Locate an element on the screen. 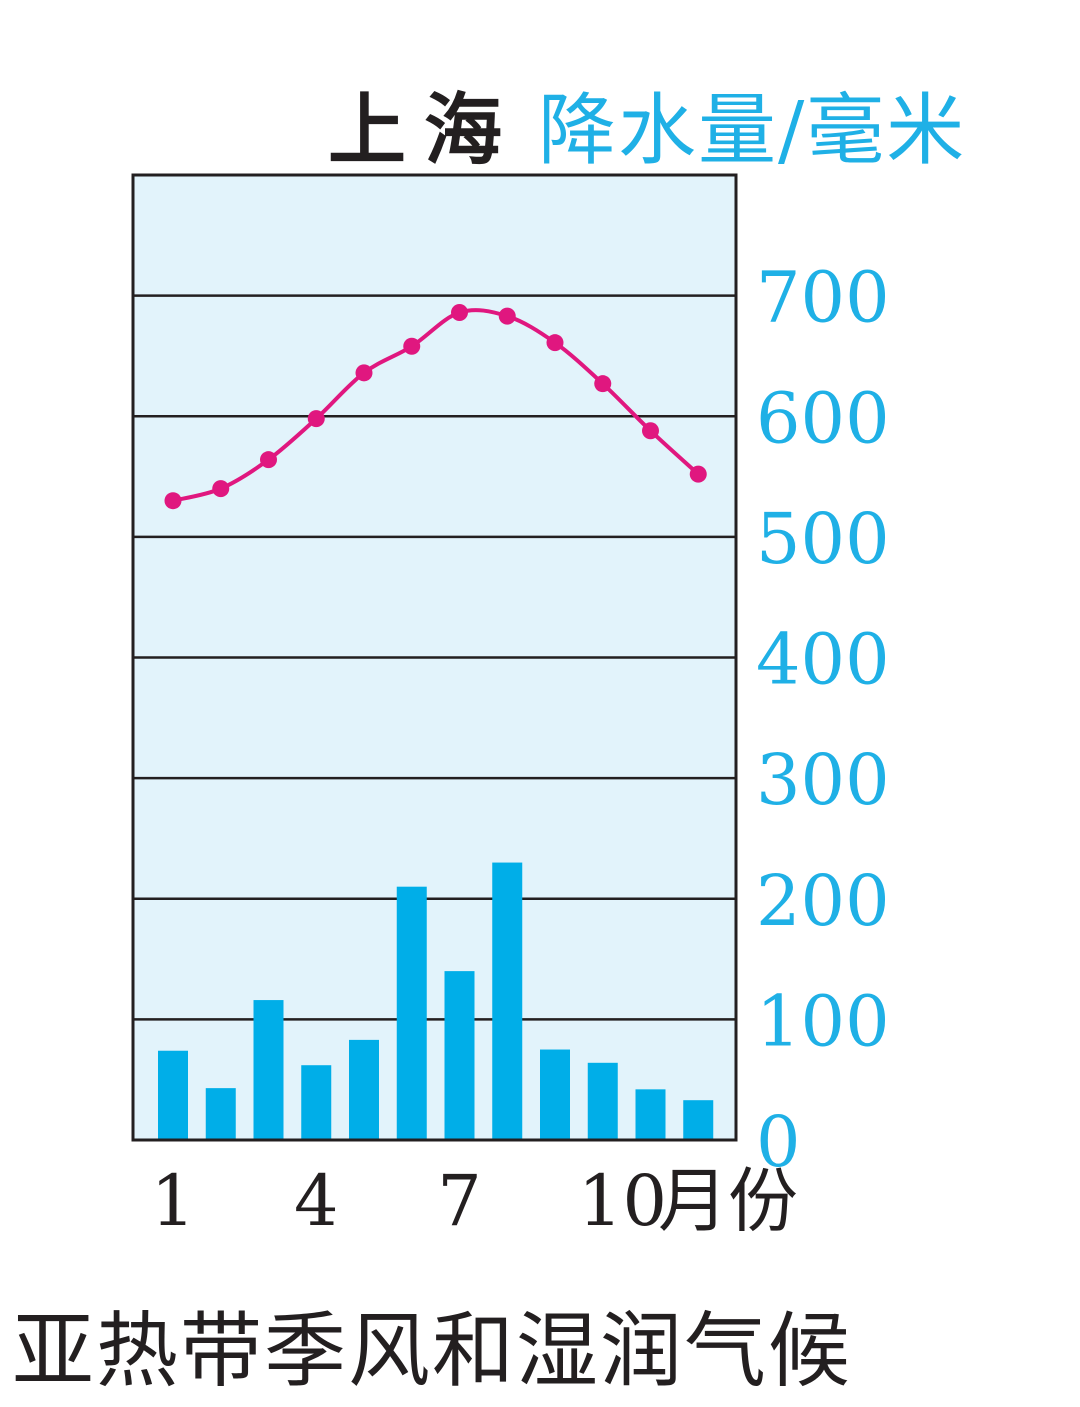 Image resolution: width=1080 pixels, height=1407 pixels. line-series is located at coordinates (435, 407).